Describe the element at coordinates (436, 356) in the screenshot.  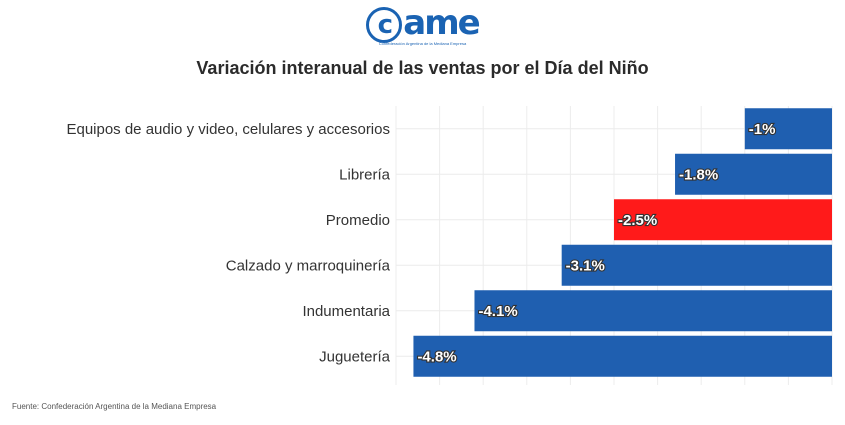
I see `value-label-5: -4.8%` at that location.